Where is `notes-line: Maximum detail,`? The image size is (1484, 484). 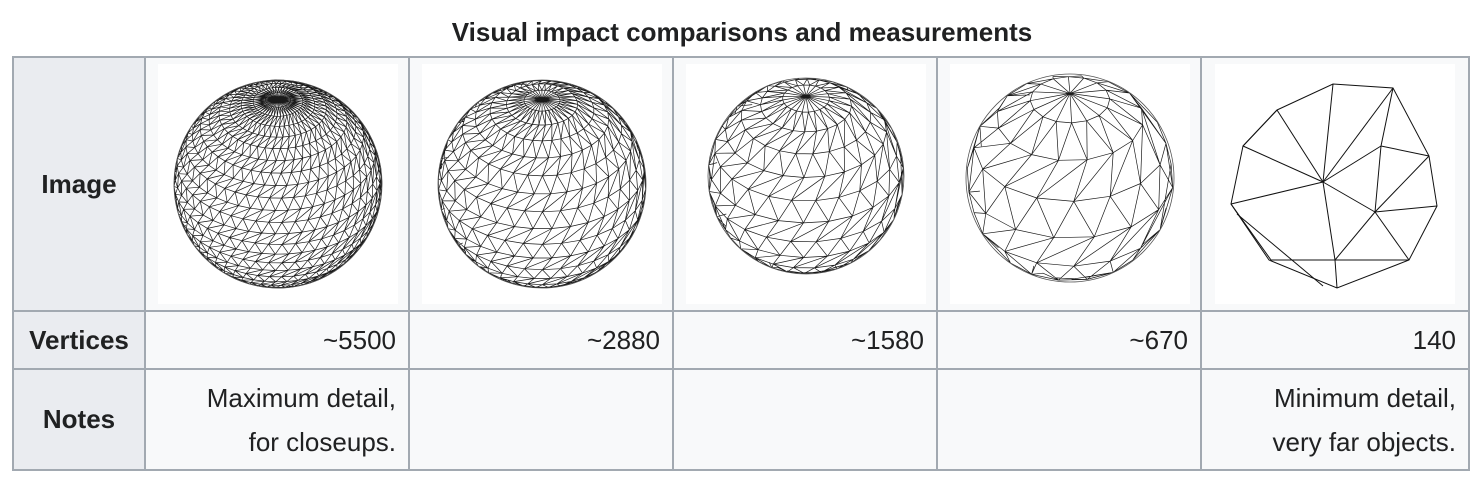
notes-line: Maximum detail, is located at coordinates (301, 397).